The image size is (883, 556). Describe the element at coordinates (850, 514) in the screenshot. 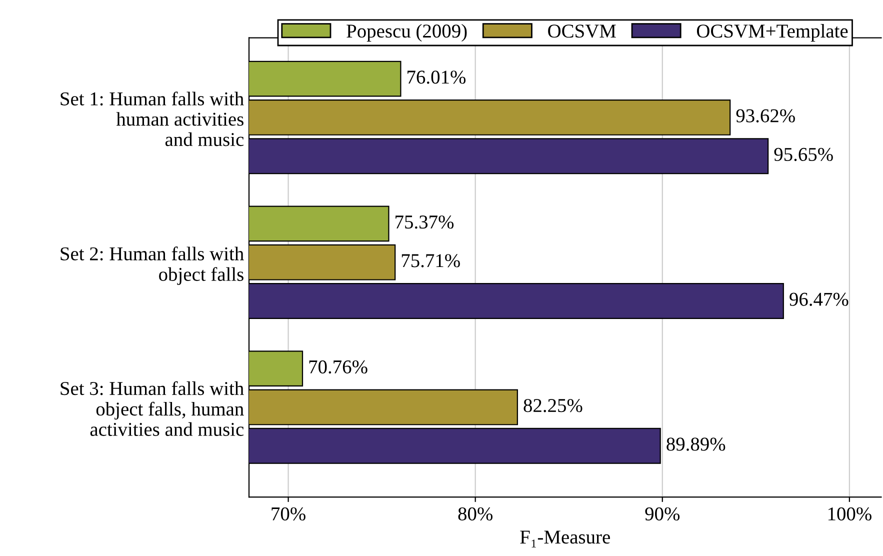

I see `x-tick-label: 100%` at that location.